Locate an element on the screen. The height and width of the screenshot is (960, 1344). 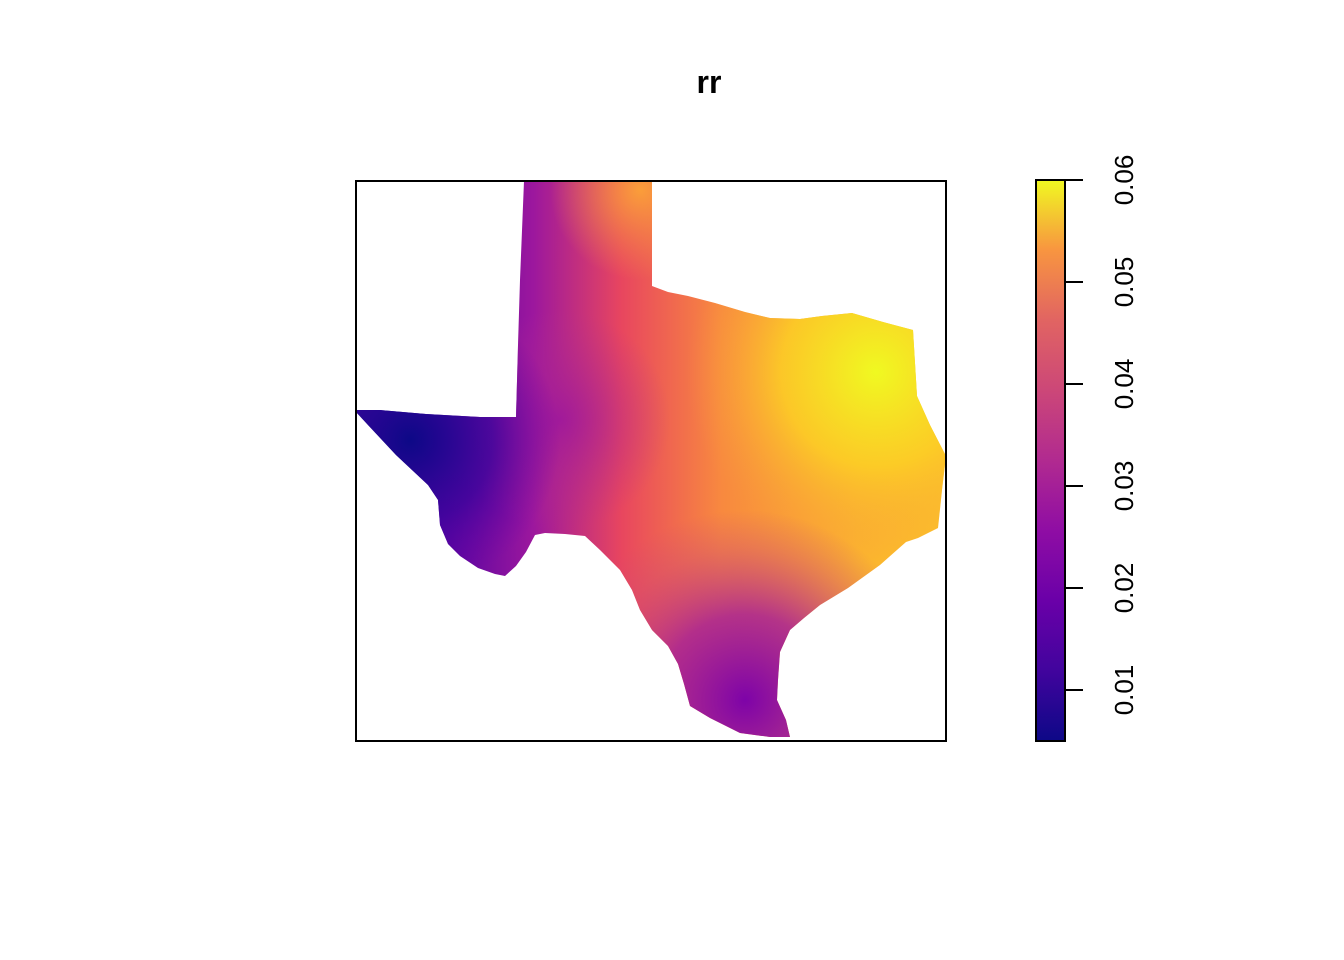
colorbar-tick-label: 0.02 is located at coordinates (1124, 588).